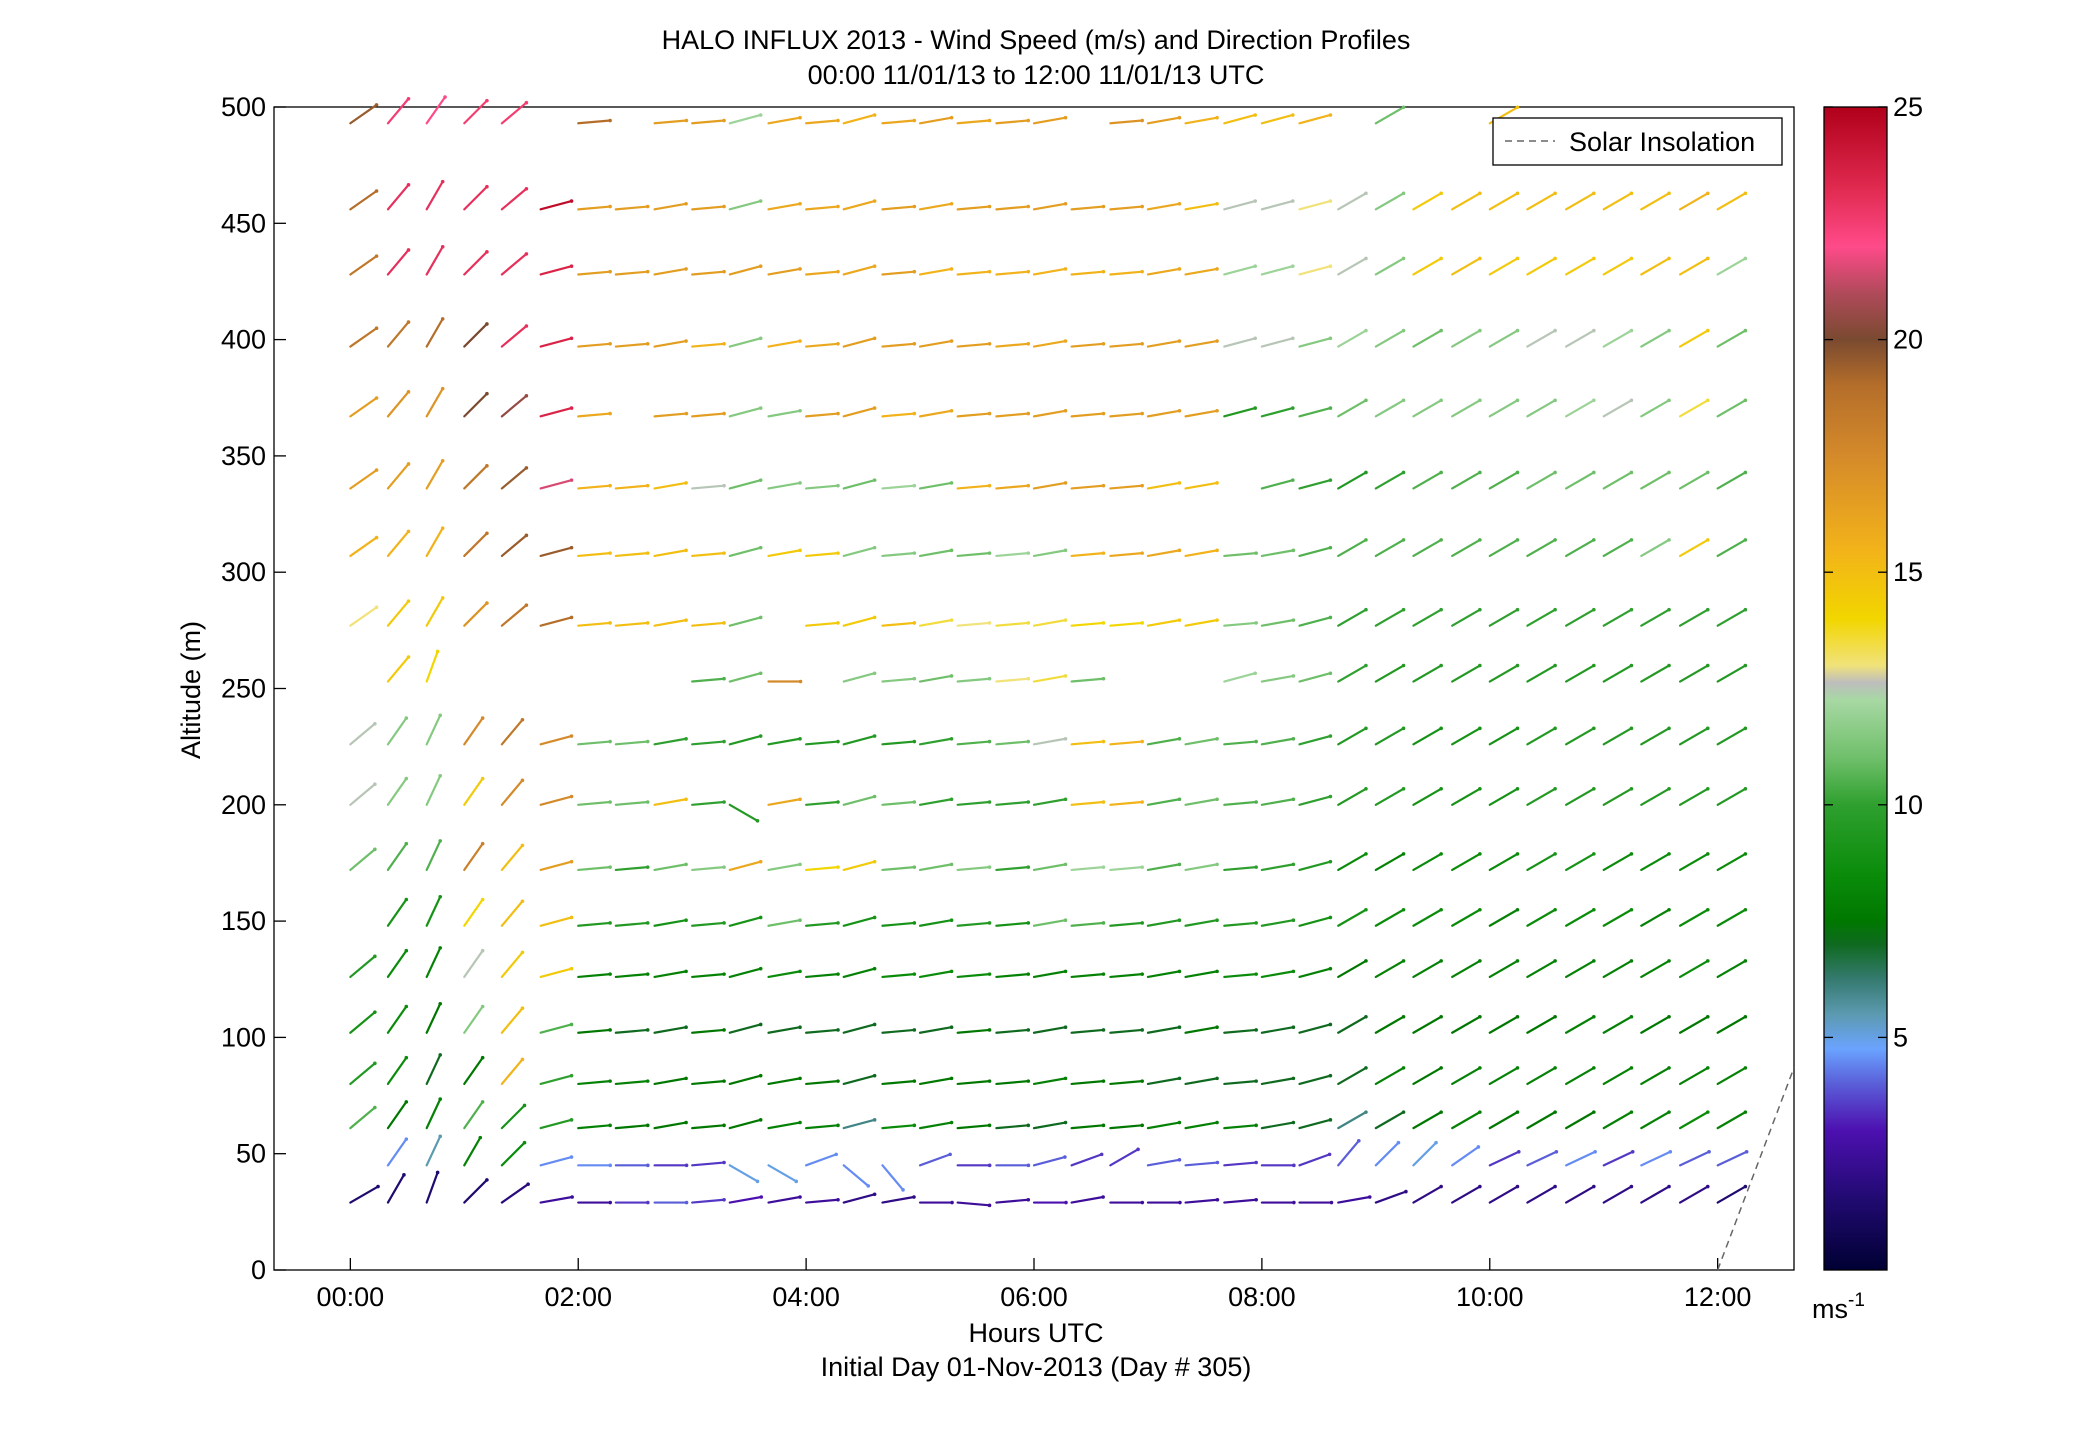 The width and height of the screenshot is (2098, 1430). Describe the element at coordinates (1908, 572) in the screenshot. I see `colorbar-tick-label: 15` at that location.